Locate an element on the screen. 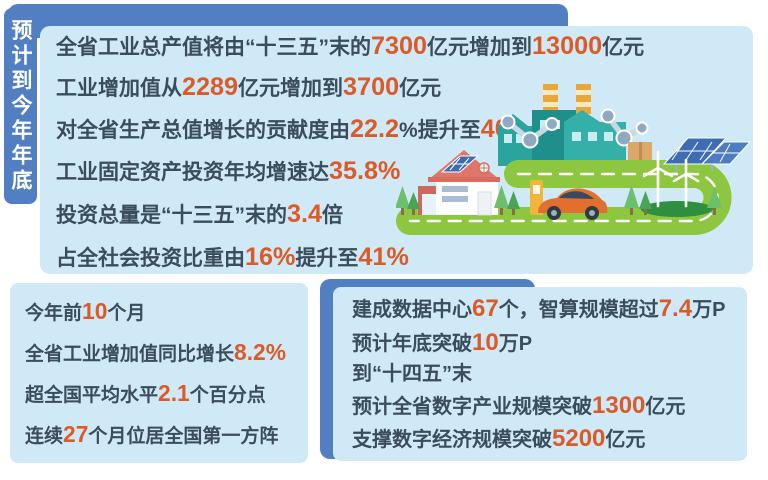 This screenshot has width=768, height=480. stat-number: 22.2 is located at coordinates (375, 129).